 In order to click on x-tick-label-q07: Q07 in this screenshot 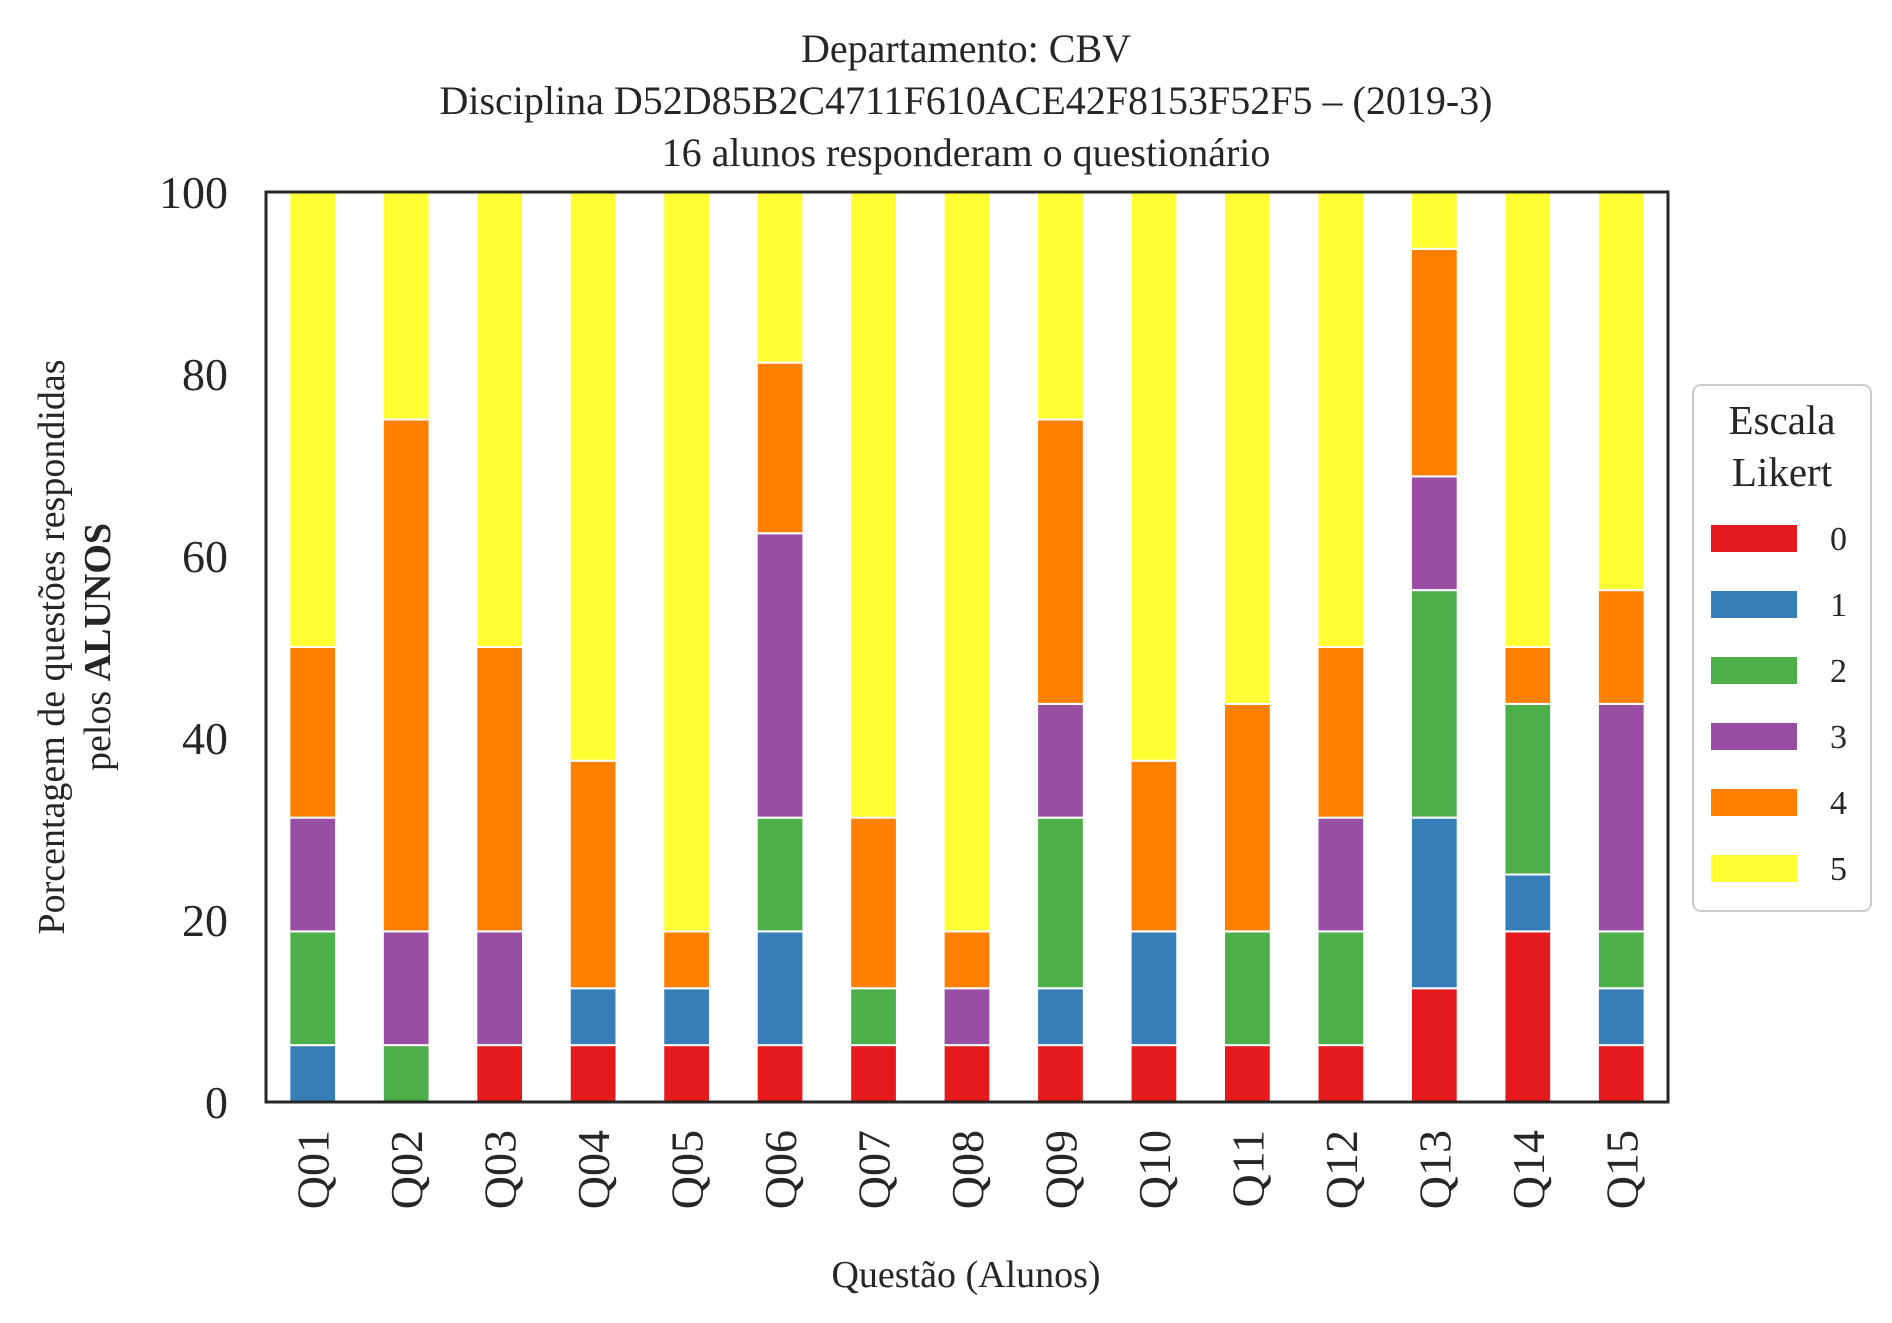, I will do `click(874, 1169)`.